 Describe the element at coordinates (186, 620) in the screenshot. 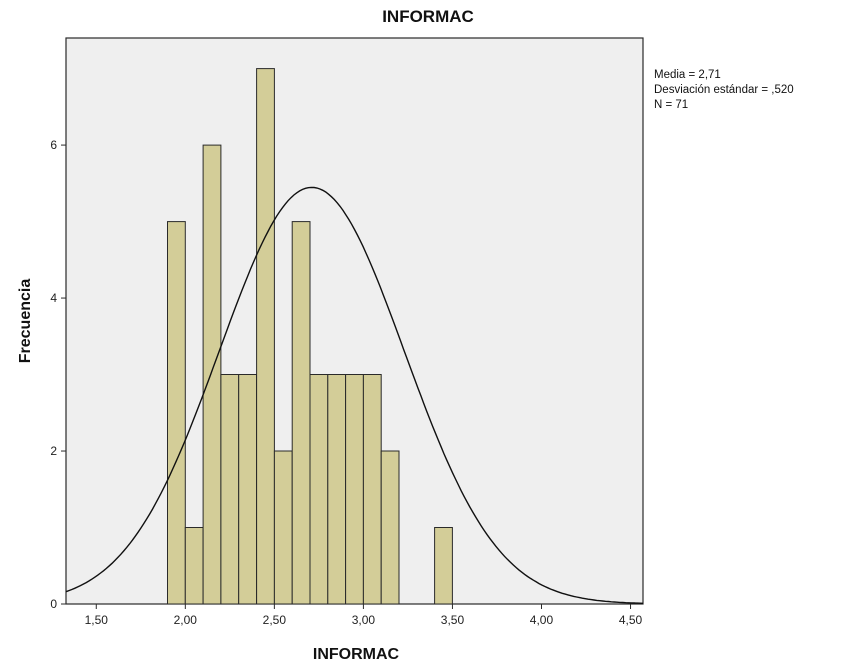

I see `x-tick-label: 2,00` at that location.